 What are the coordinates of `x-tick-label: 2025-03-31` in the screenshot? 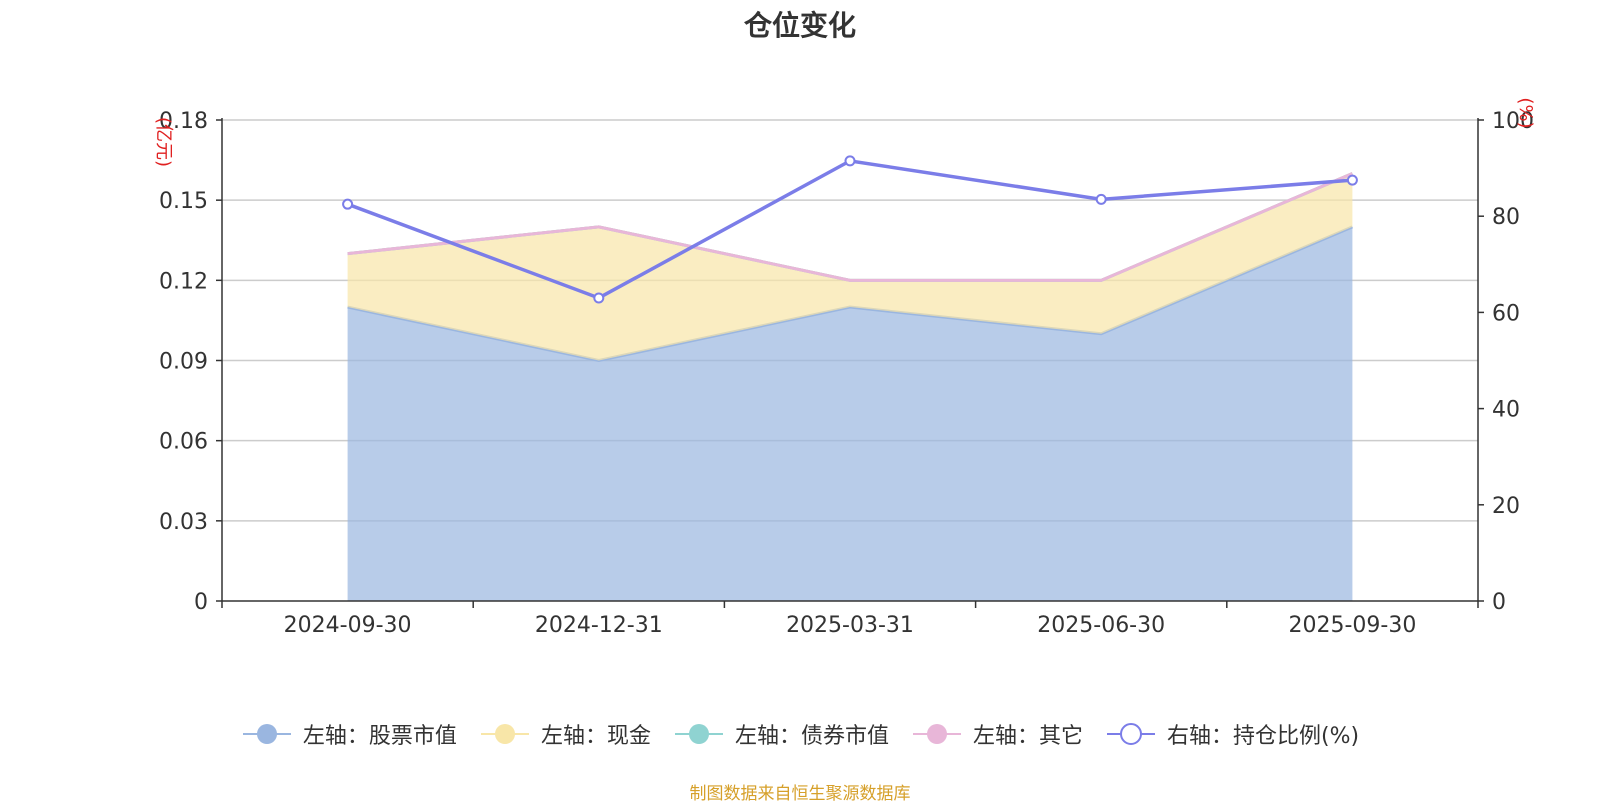 It's located at (850, 625).